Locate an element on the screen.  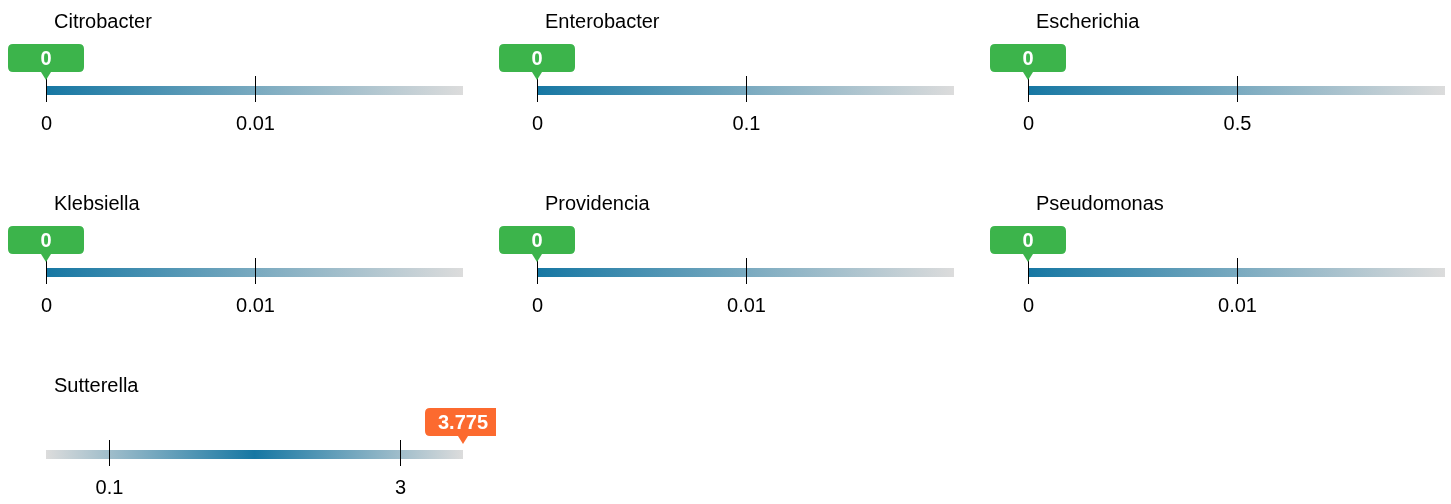
text: Klebsiella is located at coordinates (97, 203).